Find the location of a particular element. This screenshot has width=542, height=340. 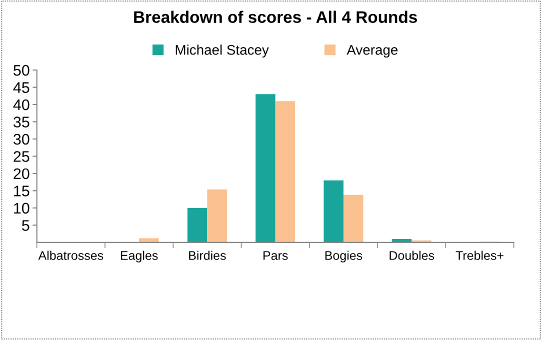

x-tick-label: Doubles is located at coordinates (412, 255).